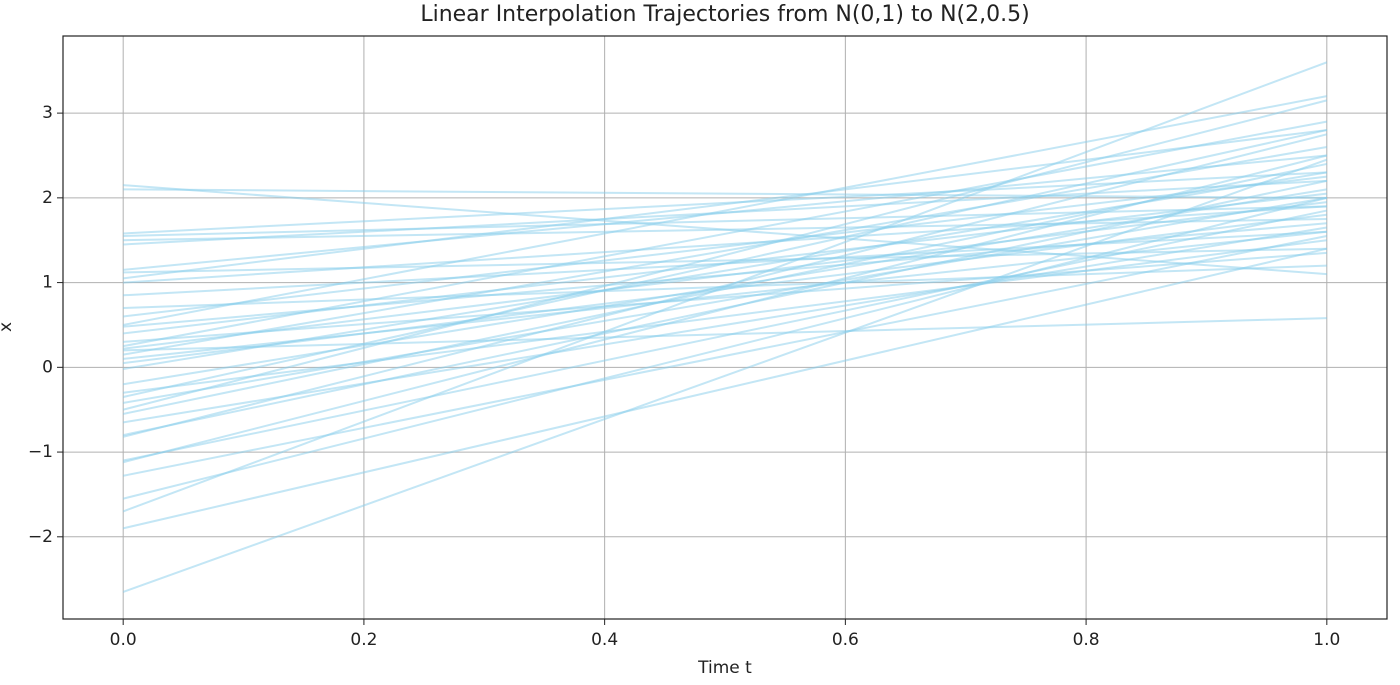  Describe the element at coordinates (8, 327) in the screenshot. I see `y-axis-label: x` at that location.